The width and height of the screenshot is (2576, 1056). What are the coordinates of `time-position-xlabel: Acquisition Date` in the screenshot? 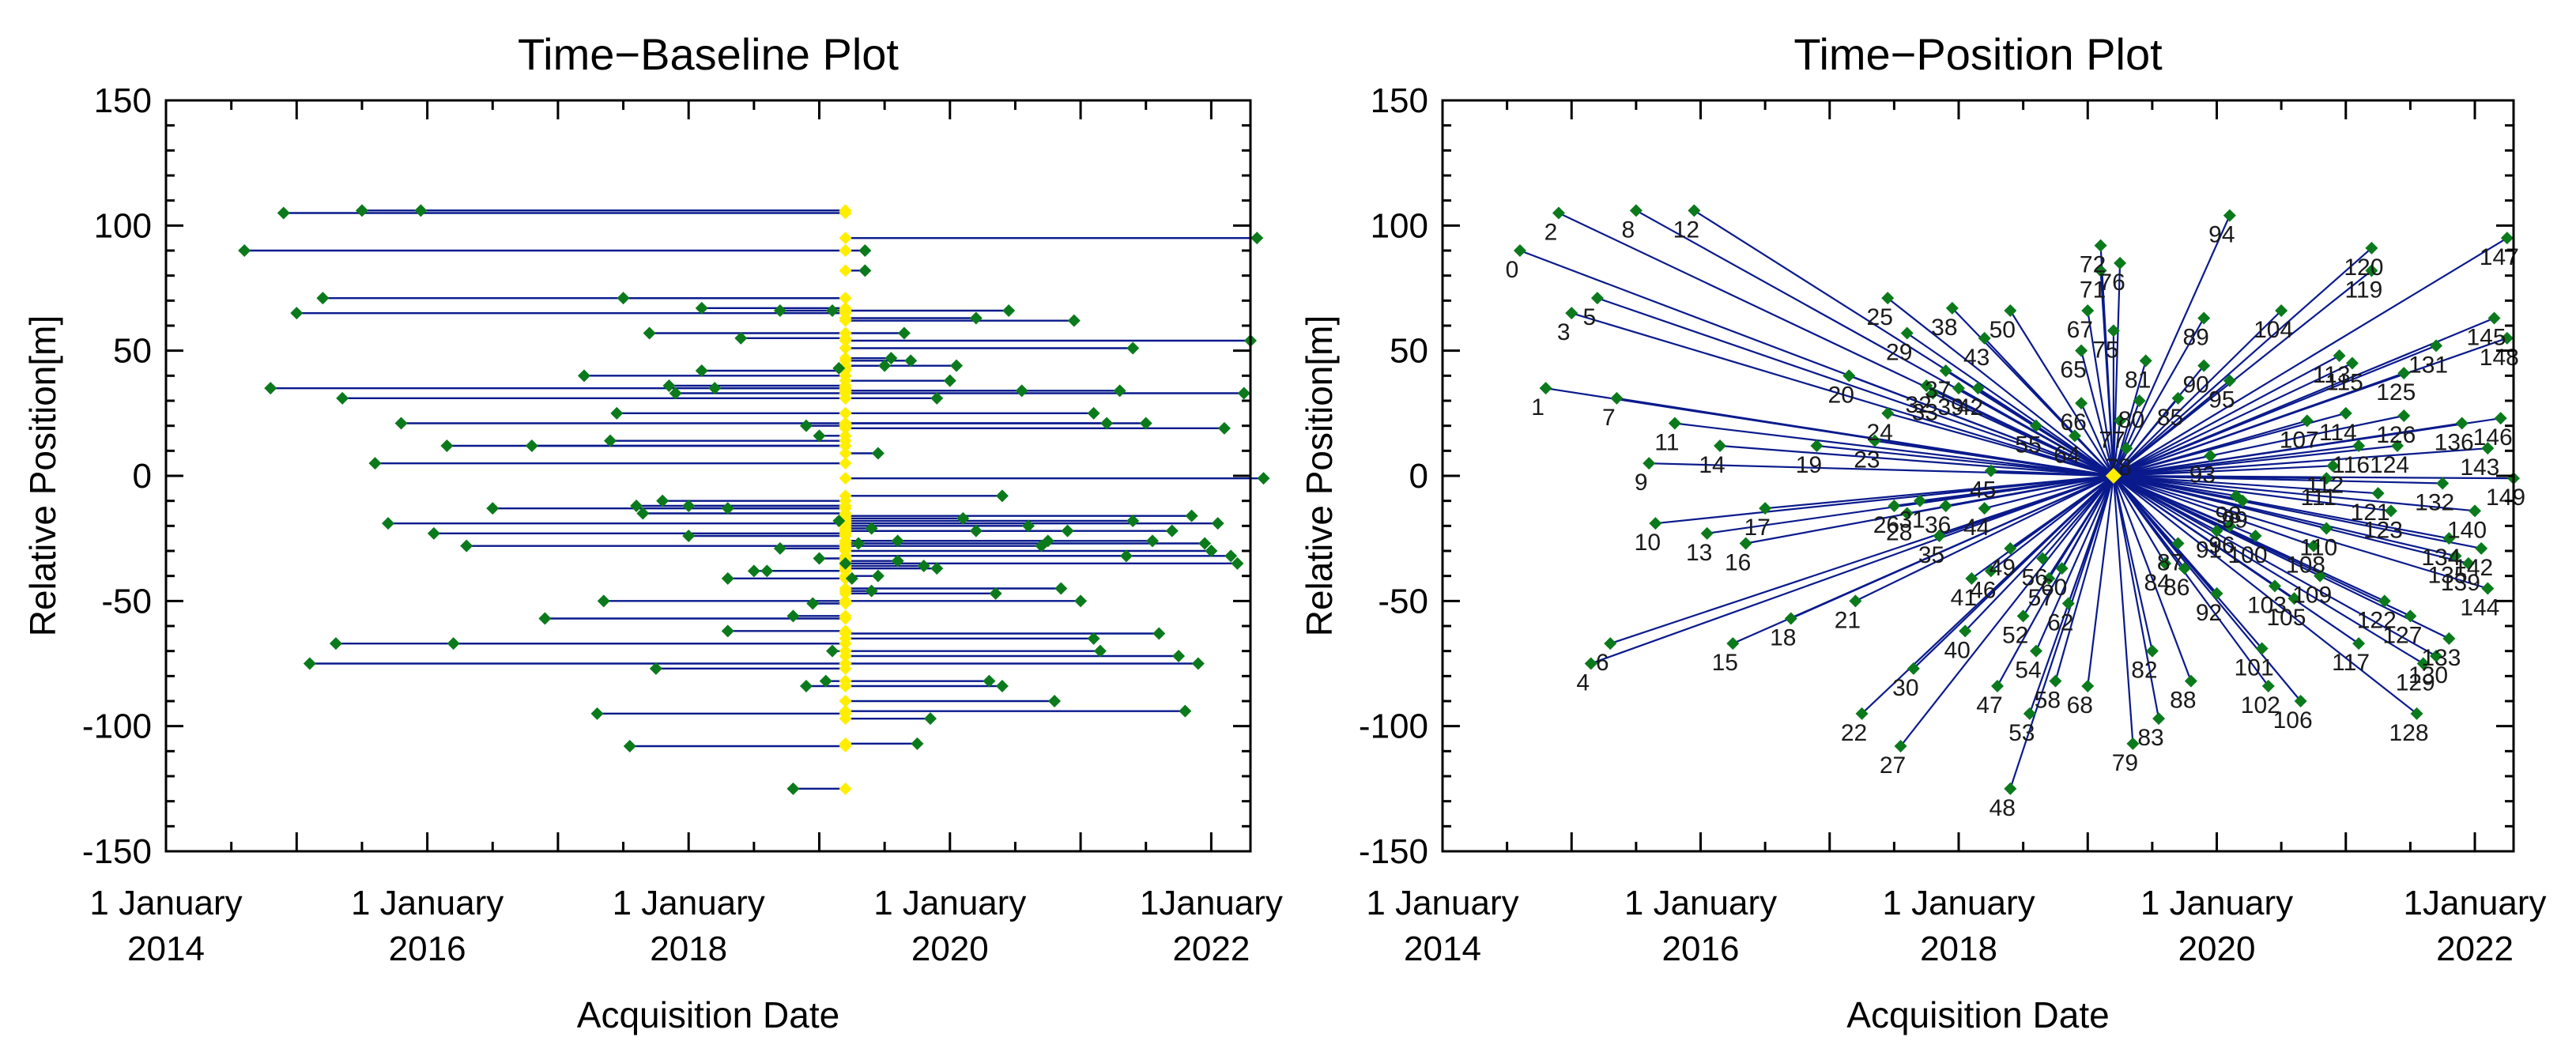 It's located at (1978, 1014).